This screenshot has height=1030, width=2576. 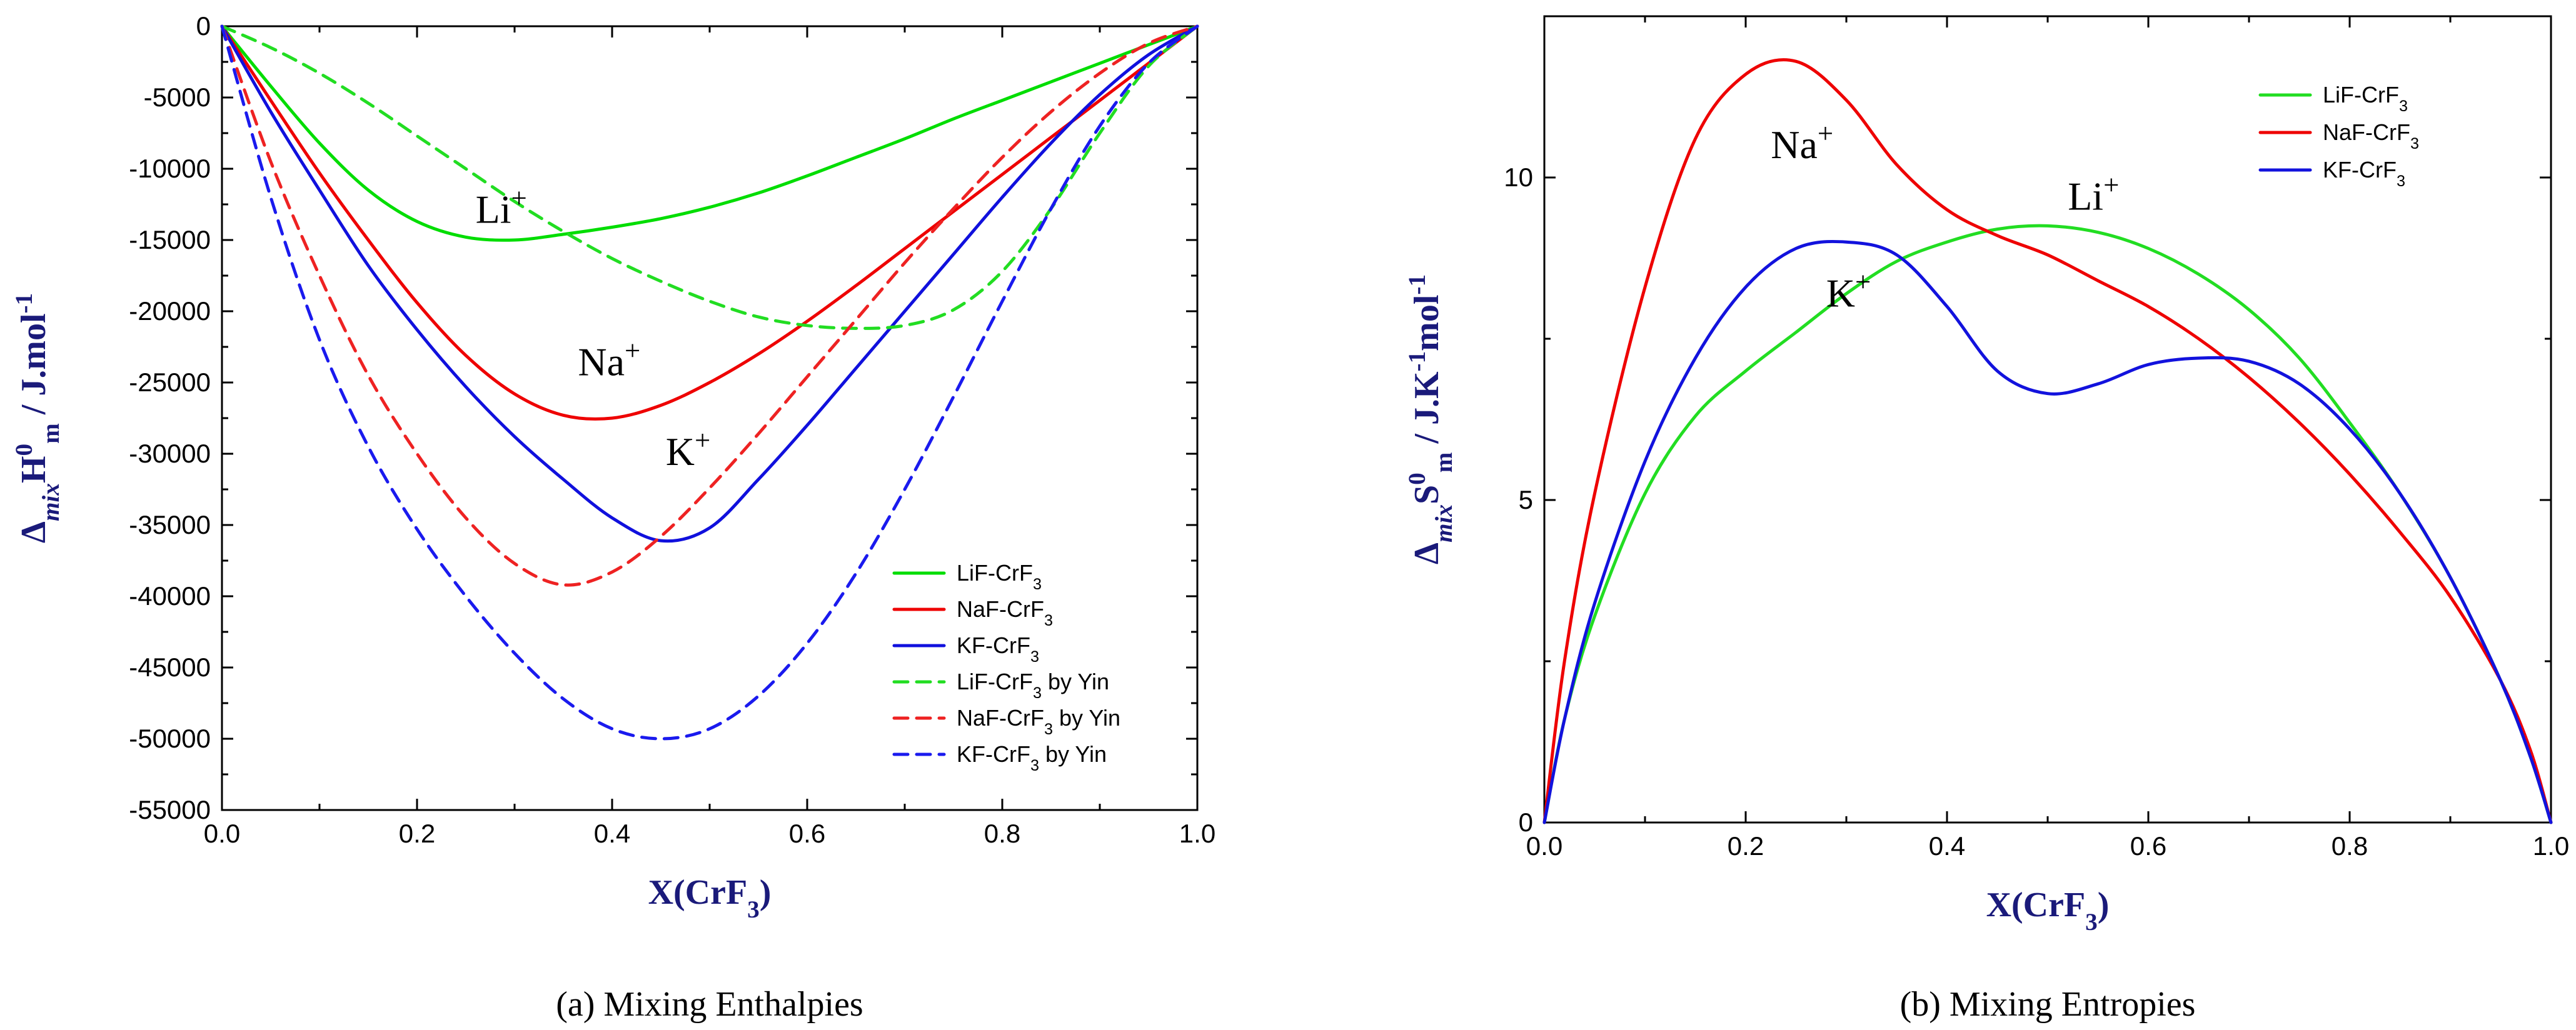 What do you see at coordinates (170, 453) in the screenshot?
I see `y-tick-label: -30000` at bounding box center [170, 453].